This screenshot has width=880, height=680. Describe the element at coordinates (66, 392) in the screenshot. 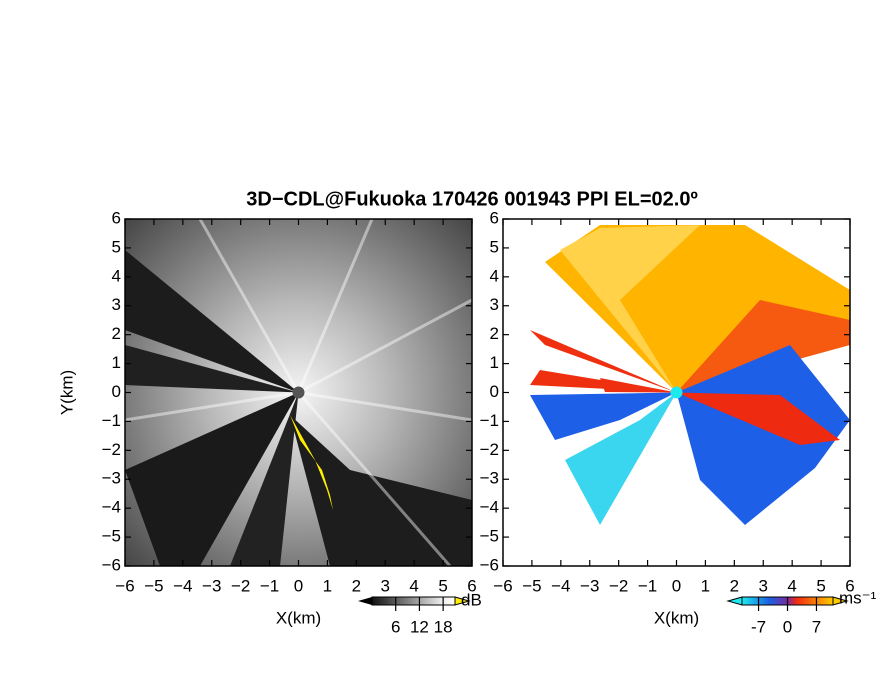

I see `y-axis-label: Y(km)` at that location.